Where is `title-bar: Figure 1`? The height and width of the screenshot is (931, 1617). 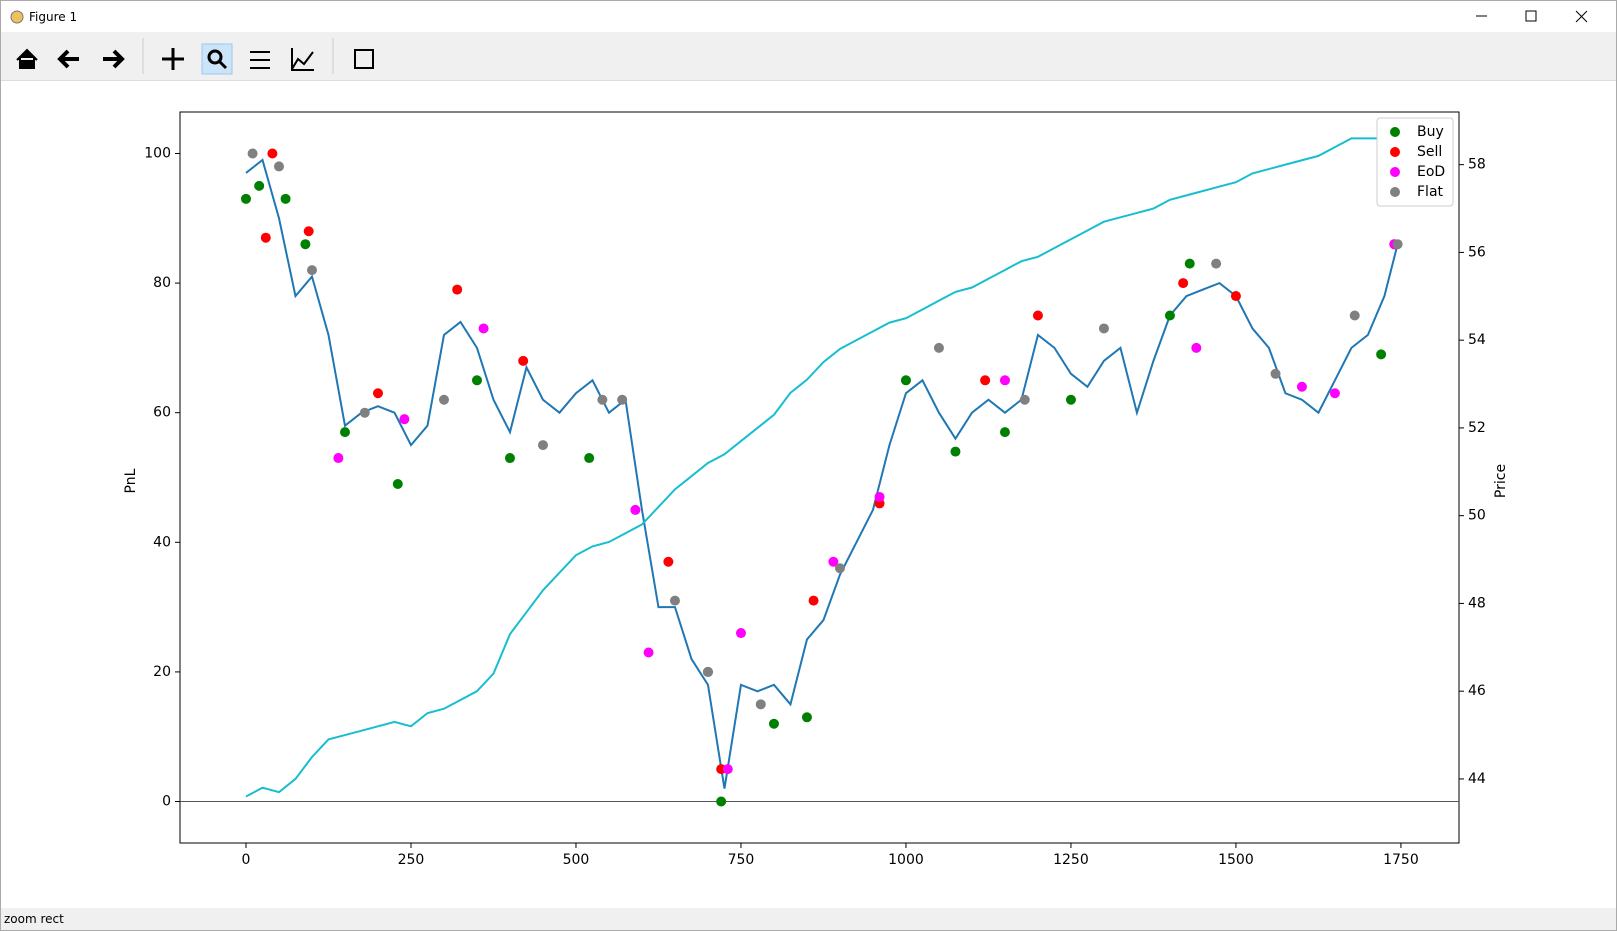
title-bar: Figure 1 is located at coordinates (808, 16).